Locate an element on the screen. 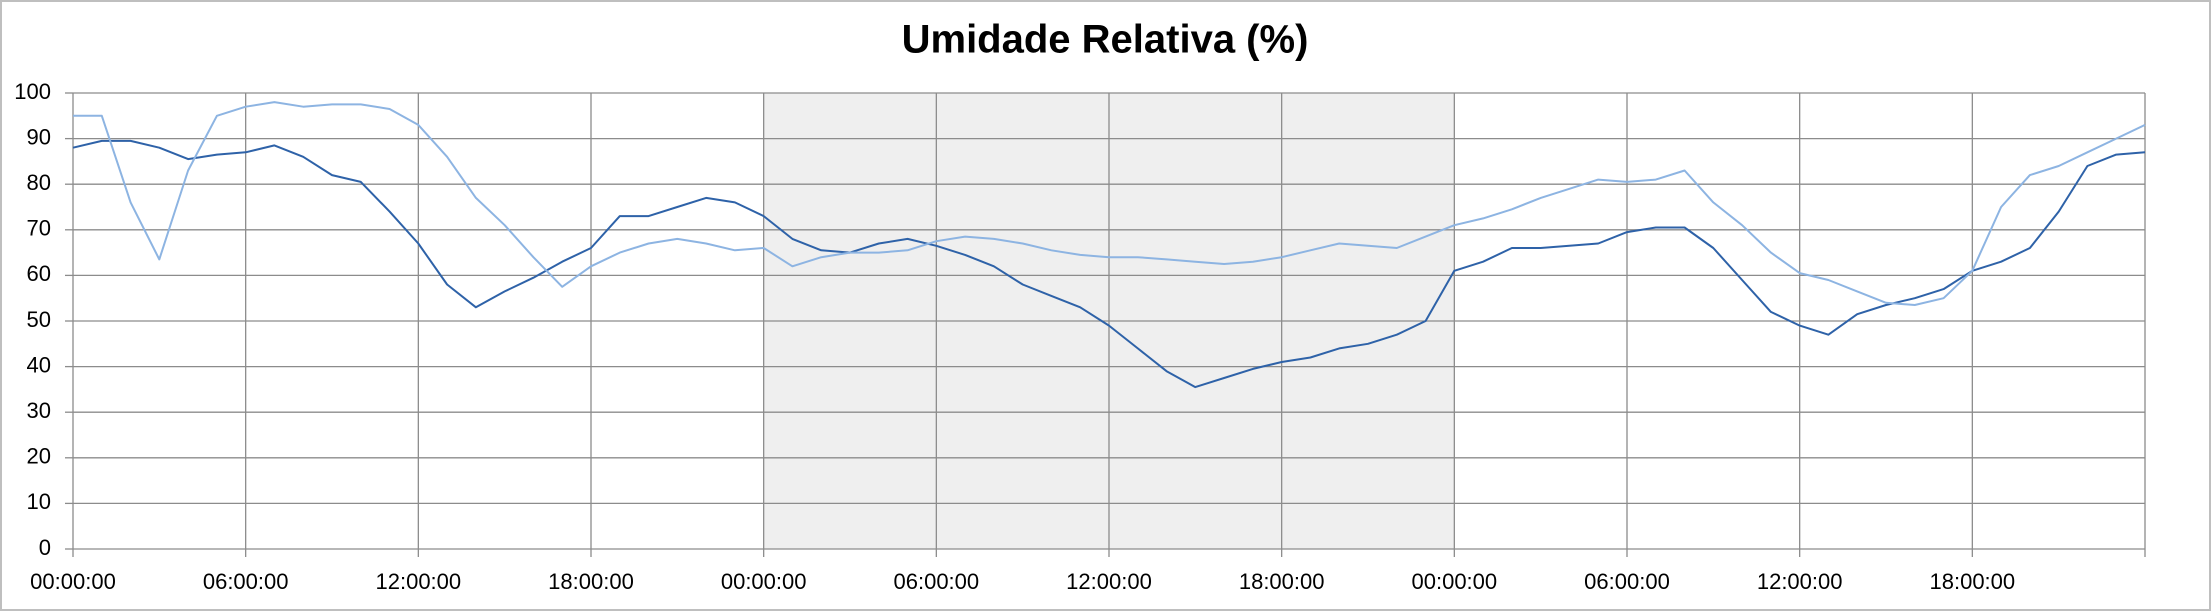 This screenshot has height=611, width=2211. y-tick-label: 100 is located at coordinates (32, 91).